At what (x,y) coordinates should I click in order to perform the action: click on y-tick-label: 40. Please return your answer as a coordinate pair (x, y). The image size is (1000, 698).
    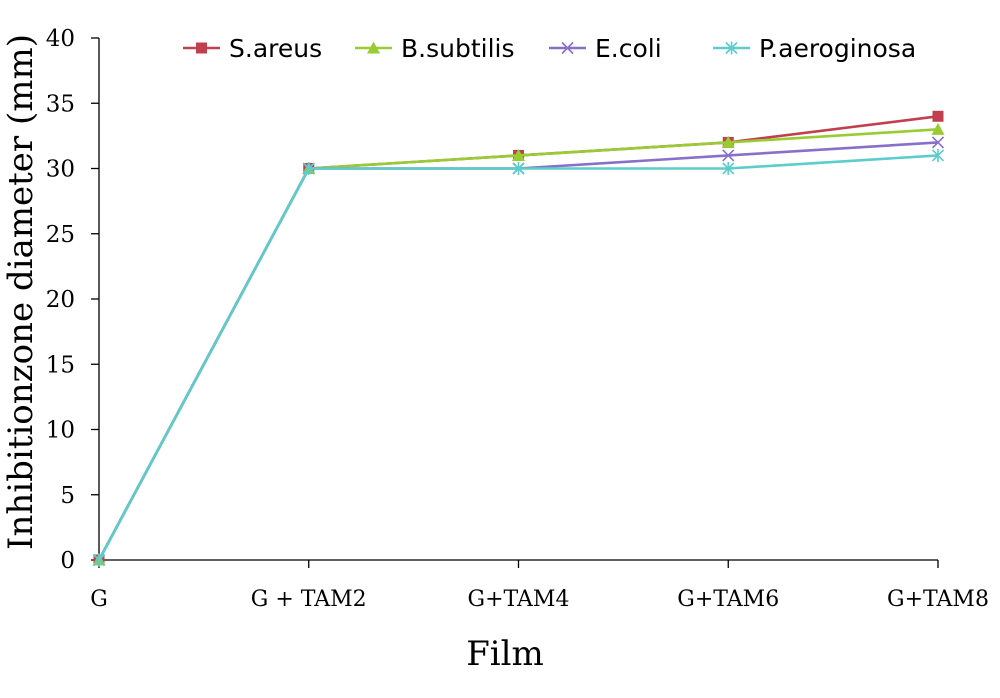
    Looking at the image, I should click on (60, 39).